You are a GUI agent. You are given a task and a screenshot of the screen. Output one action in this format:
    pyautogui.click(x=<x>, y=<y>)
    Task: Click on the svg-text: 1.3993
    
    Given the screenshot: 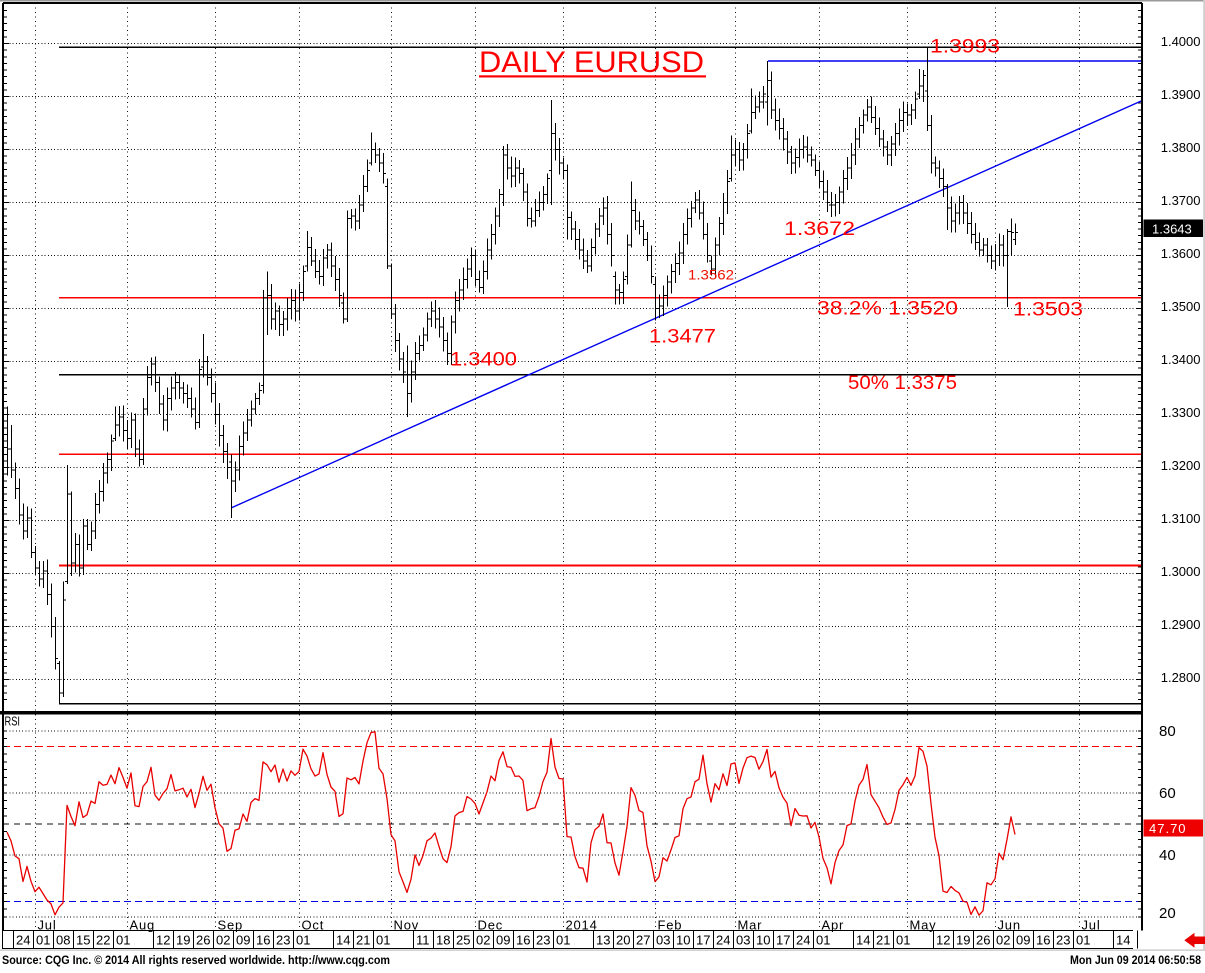 What is the action you would take?
    pyautogui.click(x=965, y=47)
    